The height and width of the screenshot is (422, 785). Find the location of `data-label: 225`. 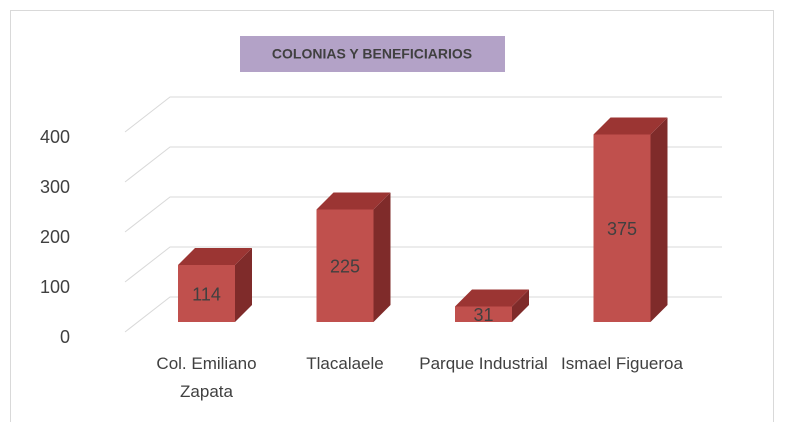

data-label: 225 is located at coordinates (345, 267).